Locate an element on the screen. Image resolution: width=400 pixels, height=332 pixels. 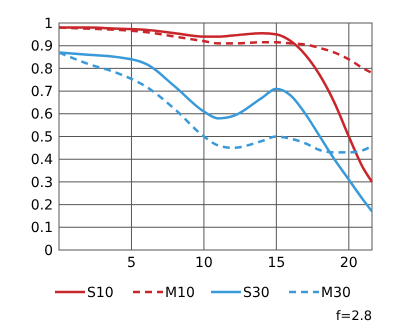
y-tick-label: 0.4 is located at coordinates (42, 160).